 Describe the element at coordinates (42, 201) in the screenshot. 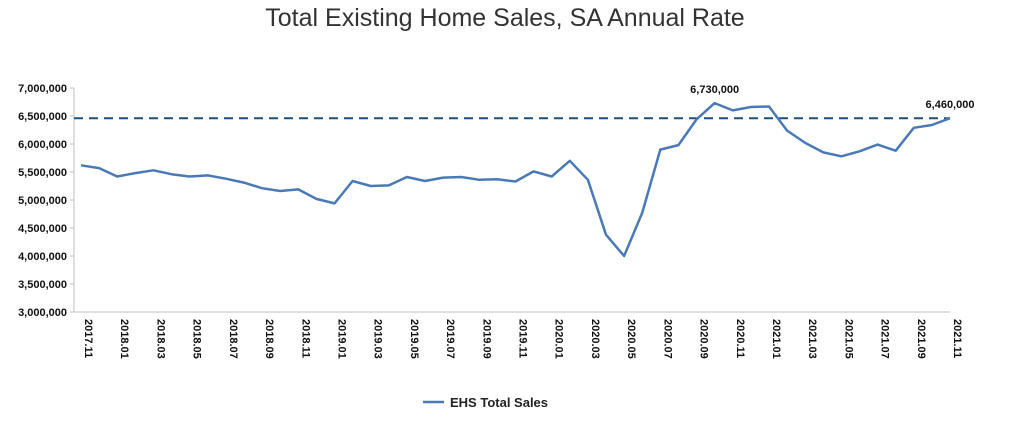

I see `y-tick-label: 5,000,000` at that location.